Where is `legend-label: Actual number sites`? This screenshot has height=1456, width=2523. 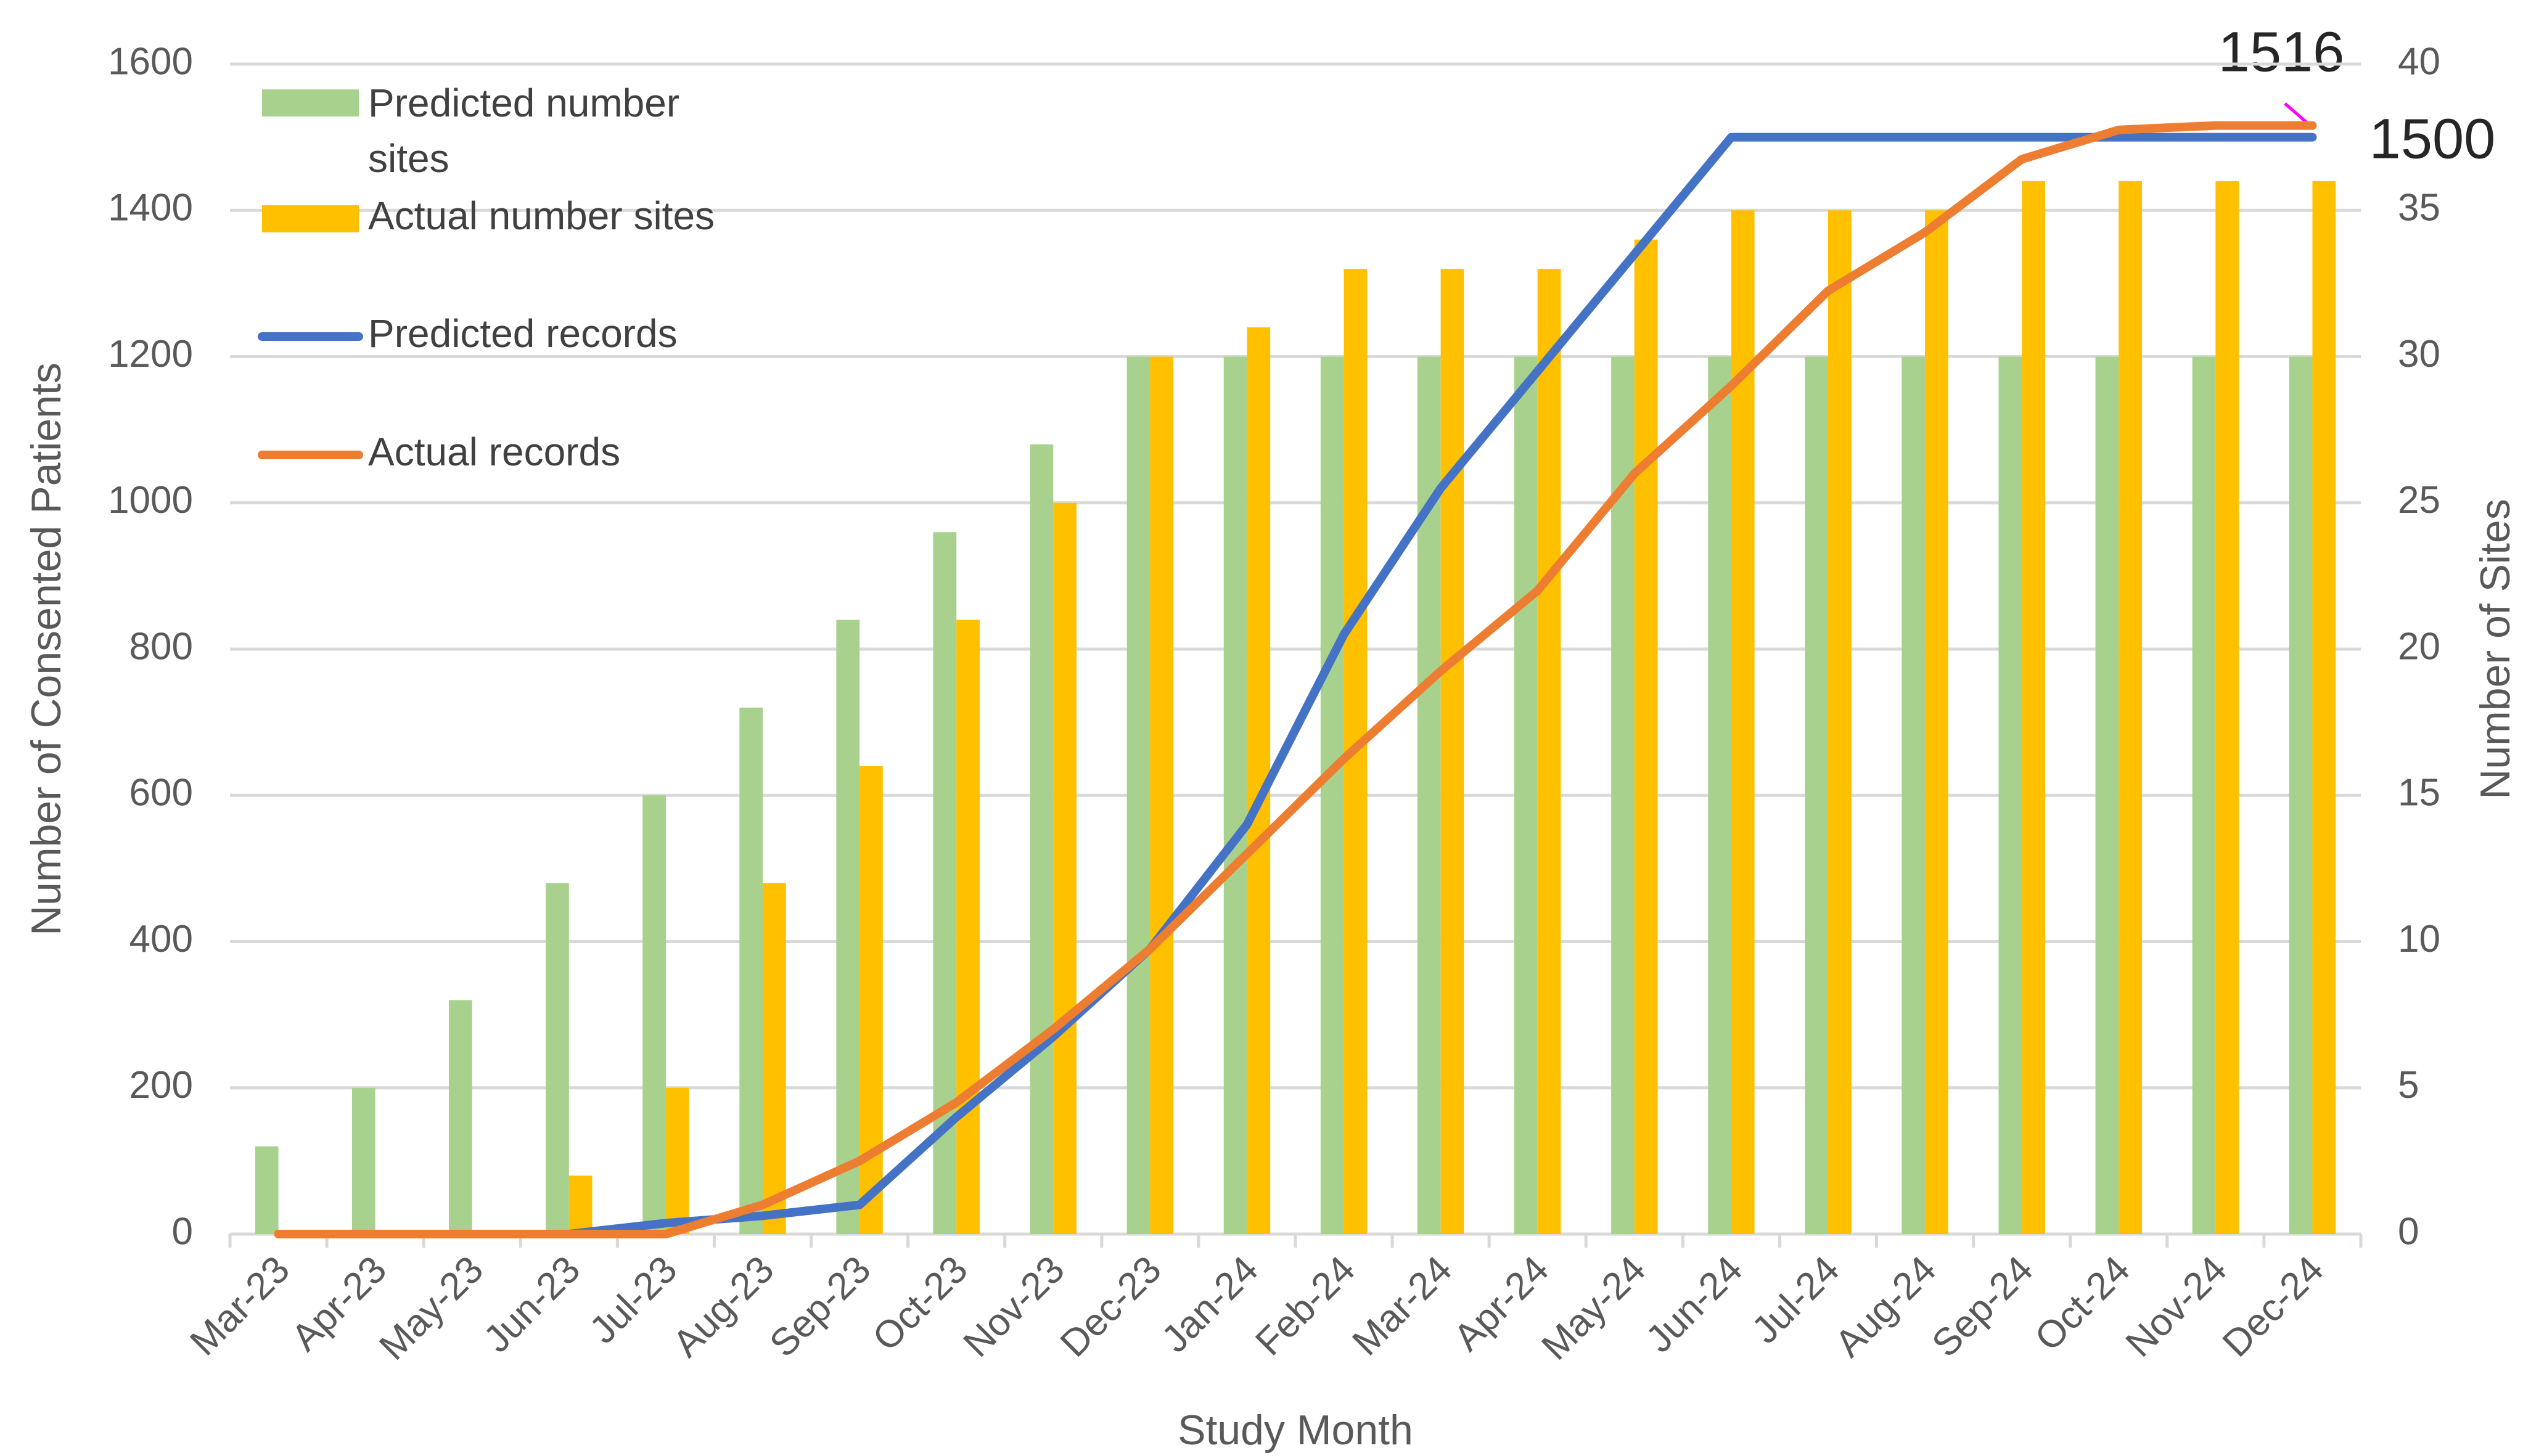
legend-label: Actual number sites is located at coordinates (541, 216).